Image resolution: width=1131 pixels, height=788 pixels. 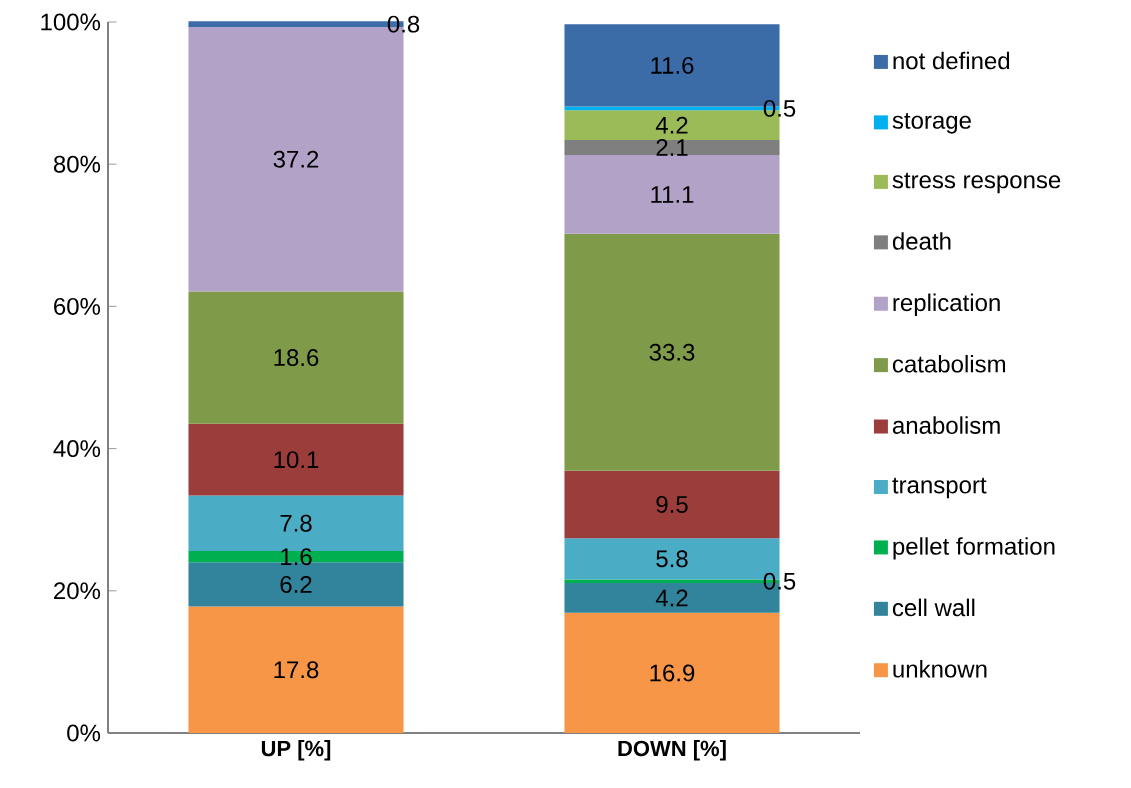 I want to click on x-tick-label: DOWN [%], so click(x=672, y=750).